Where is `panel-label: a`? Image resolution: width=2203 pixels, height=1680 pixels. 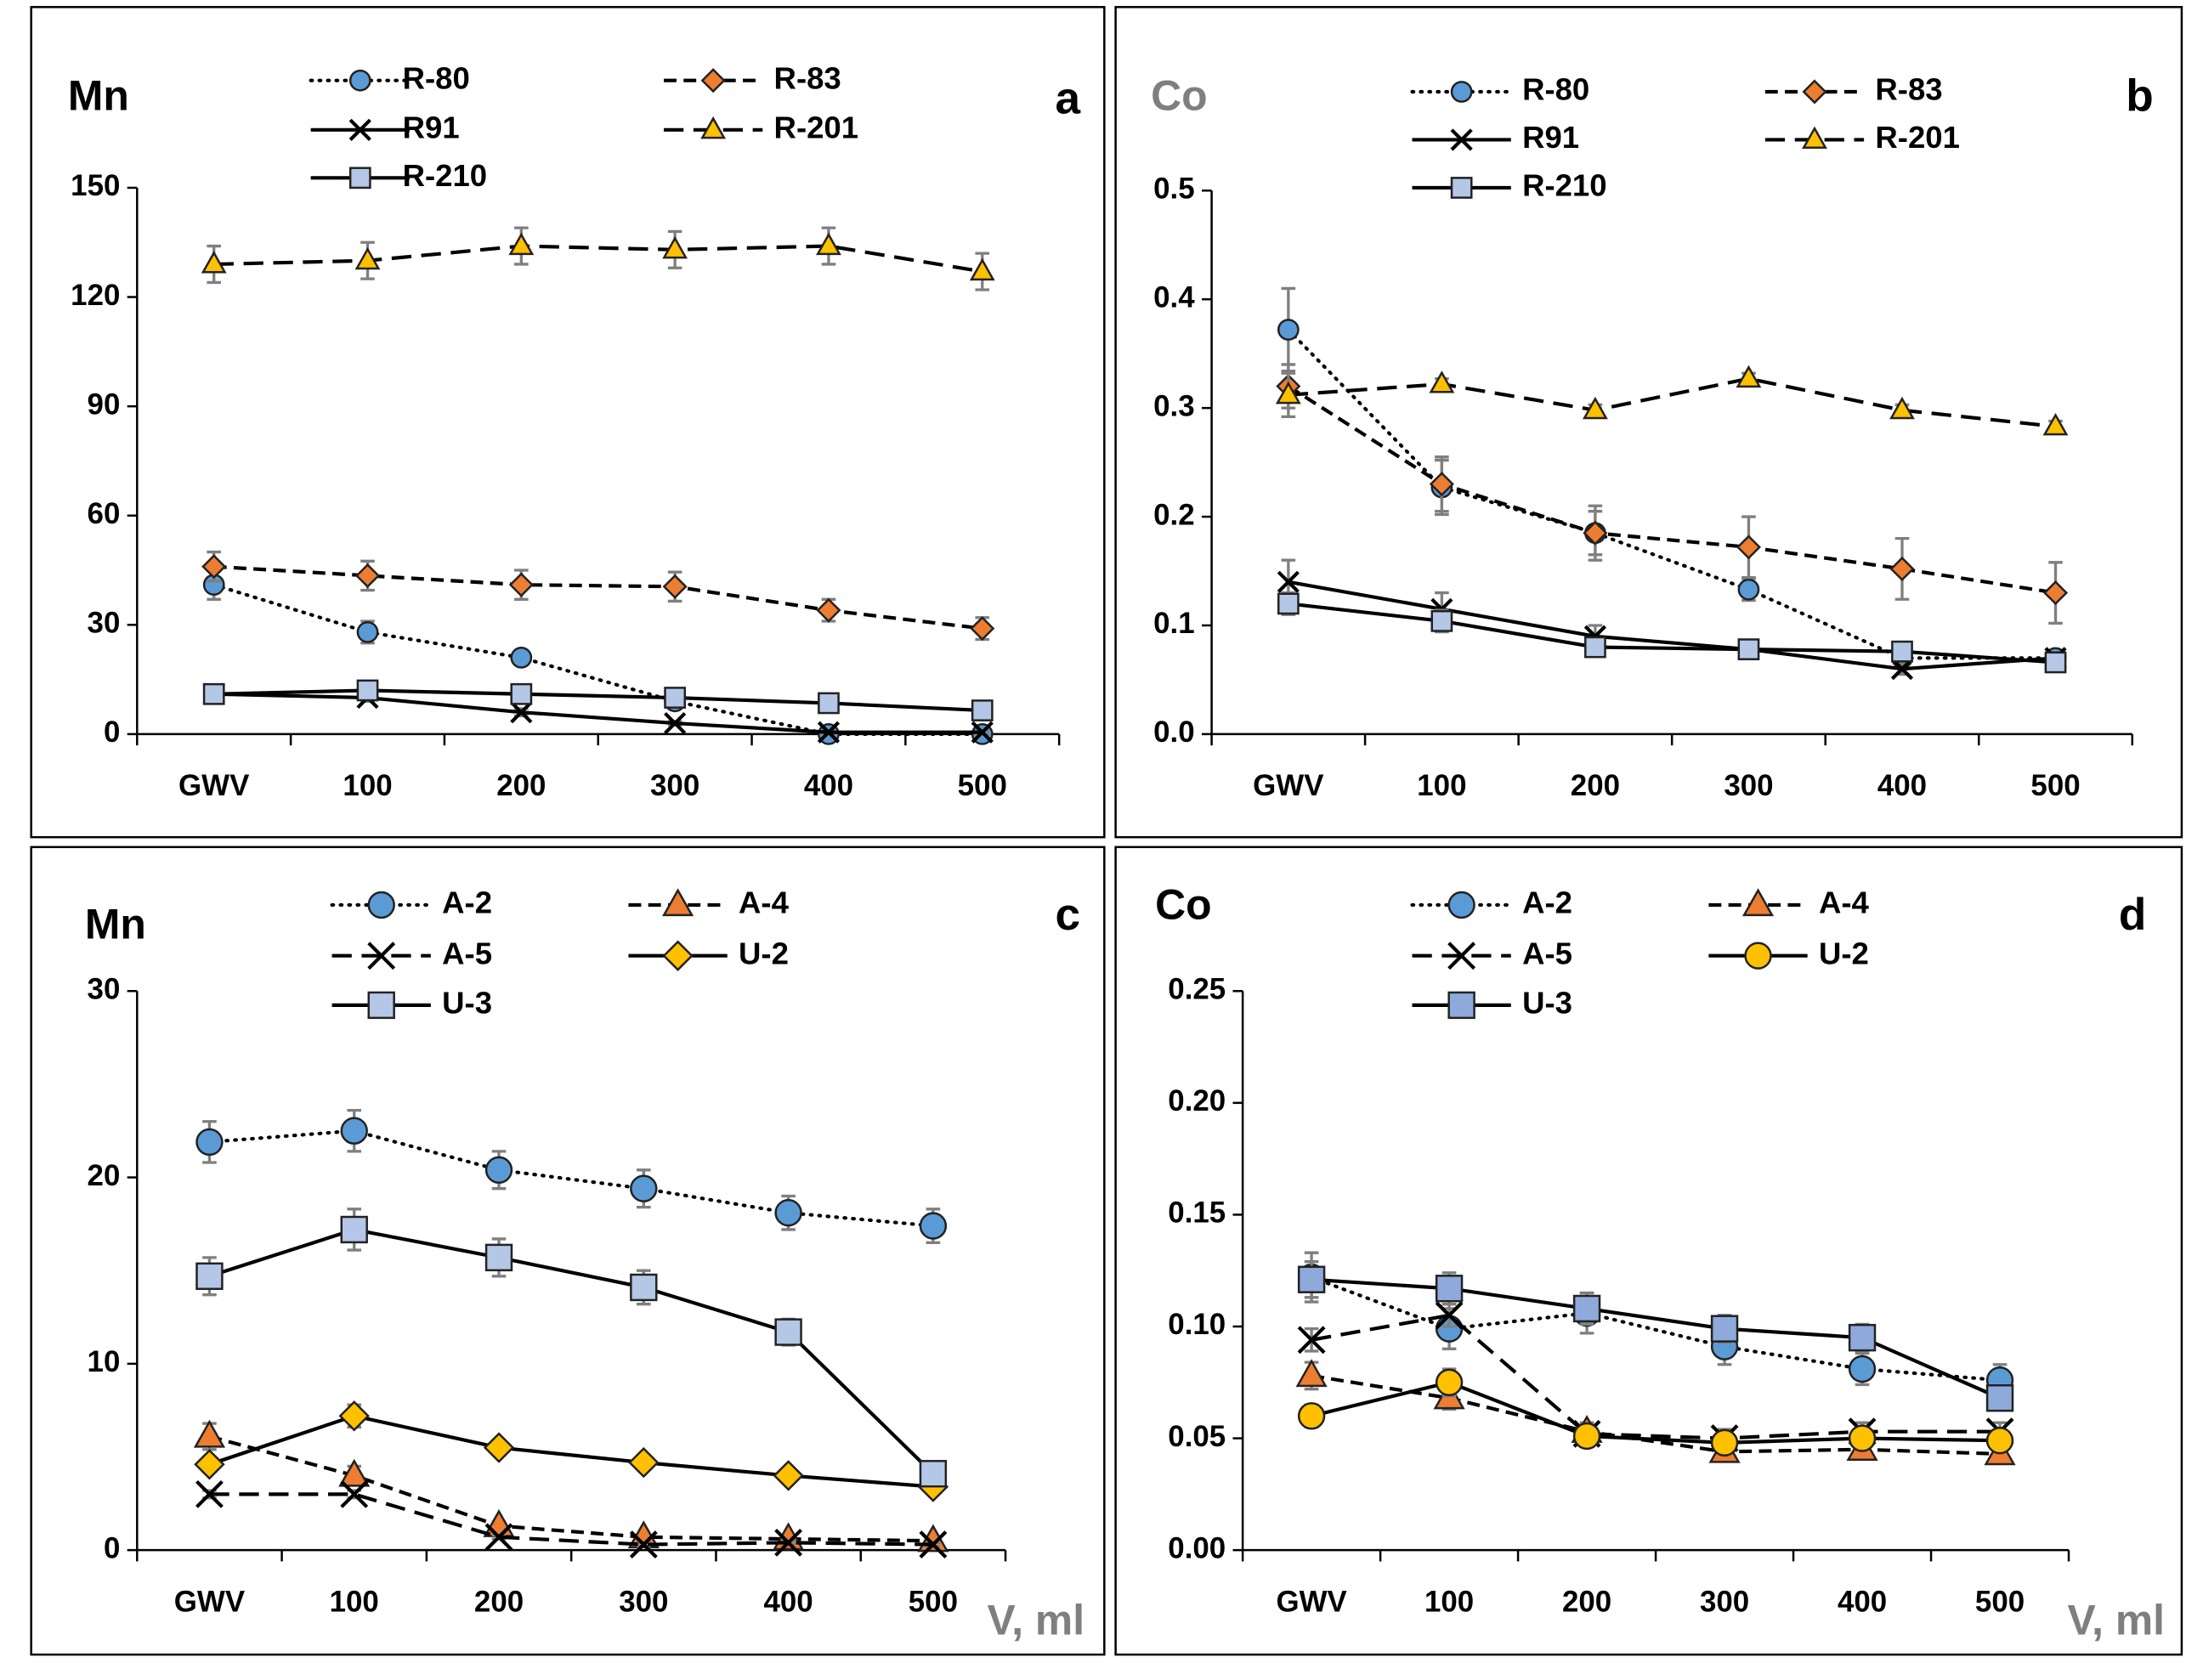 panel-label: a is located at coordinates (1069, 99).